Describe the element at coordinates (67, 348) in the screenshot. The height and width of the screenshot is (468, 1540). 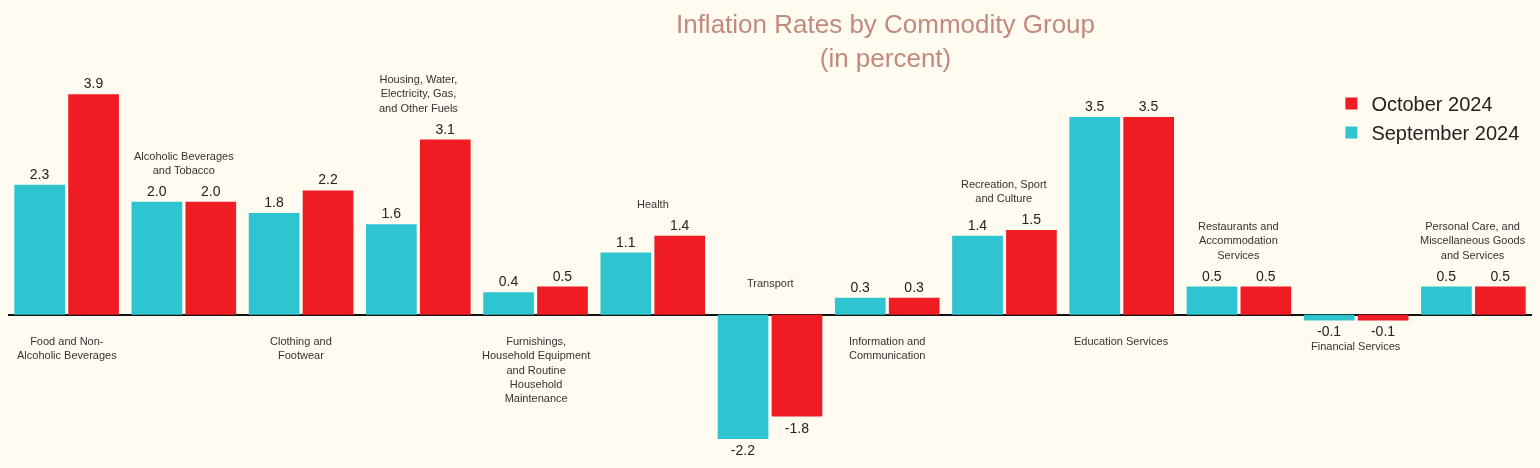
I see `x-tick-label: Food and Non-Alcoholic Beverages` at that location.